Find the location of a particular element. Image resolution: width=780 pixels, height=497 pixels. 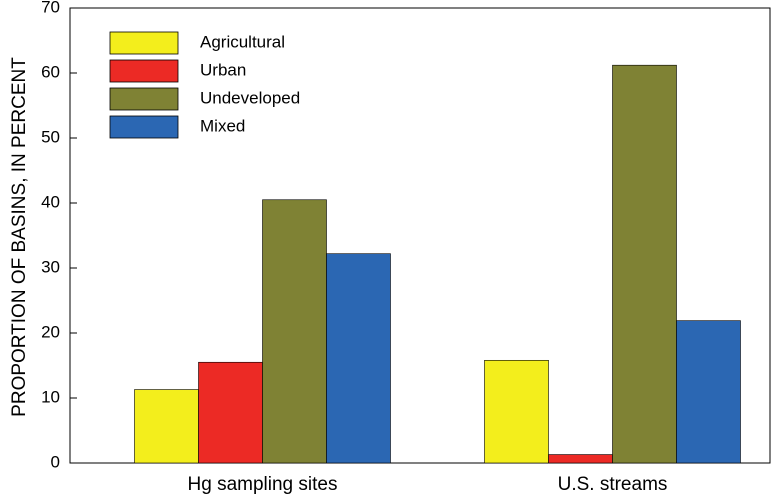

x-tick-label: U.S. streams is located at coordinates (613, 484).